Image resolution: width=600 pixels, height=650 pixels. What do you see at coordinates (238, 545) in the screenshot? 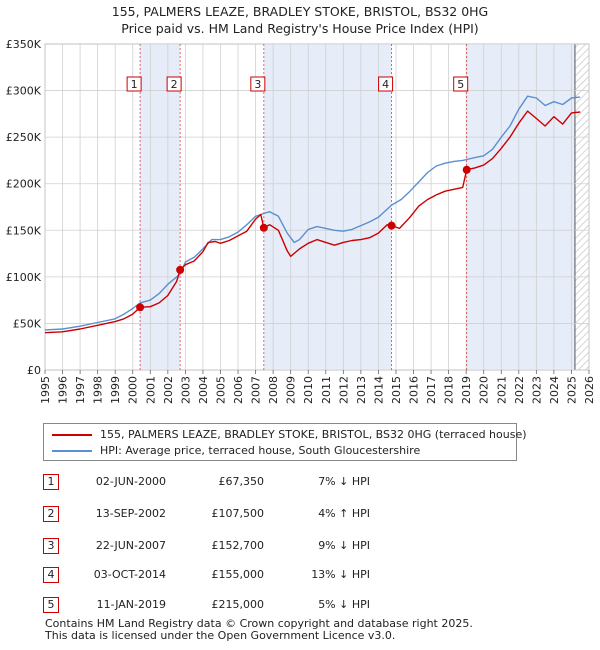
I see `row-price: £152,700` at bounding box center [238, 545].